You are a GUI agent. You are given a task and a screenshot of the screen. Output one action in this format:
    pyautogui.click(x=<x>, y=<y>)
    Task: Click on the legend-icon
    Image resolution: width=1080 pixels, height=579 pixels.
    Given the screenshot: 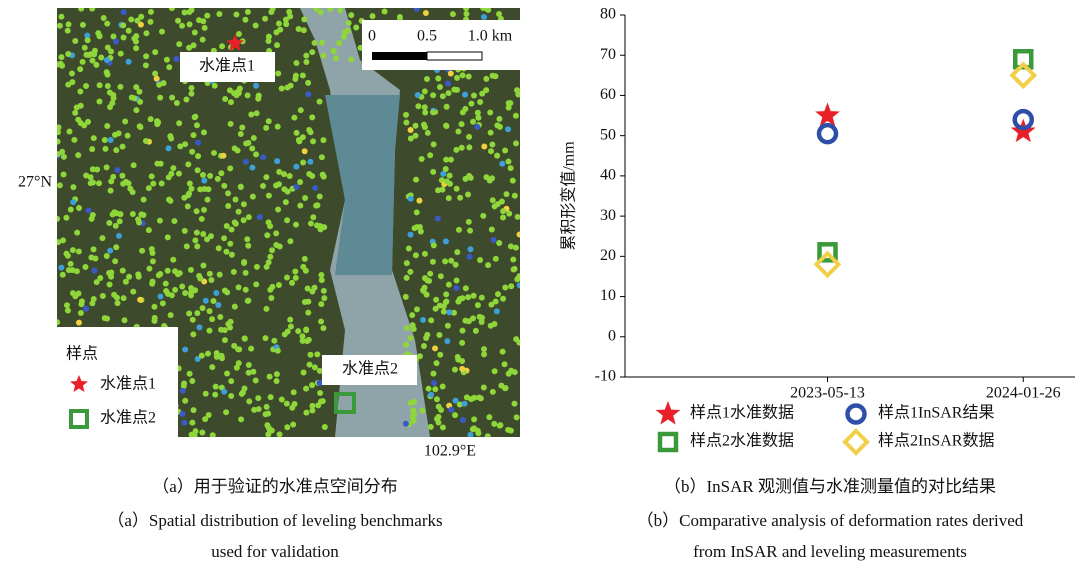 What is the action you would take?
    pyautogui.click(x=79, y=383)
    